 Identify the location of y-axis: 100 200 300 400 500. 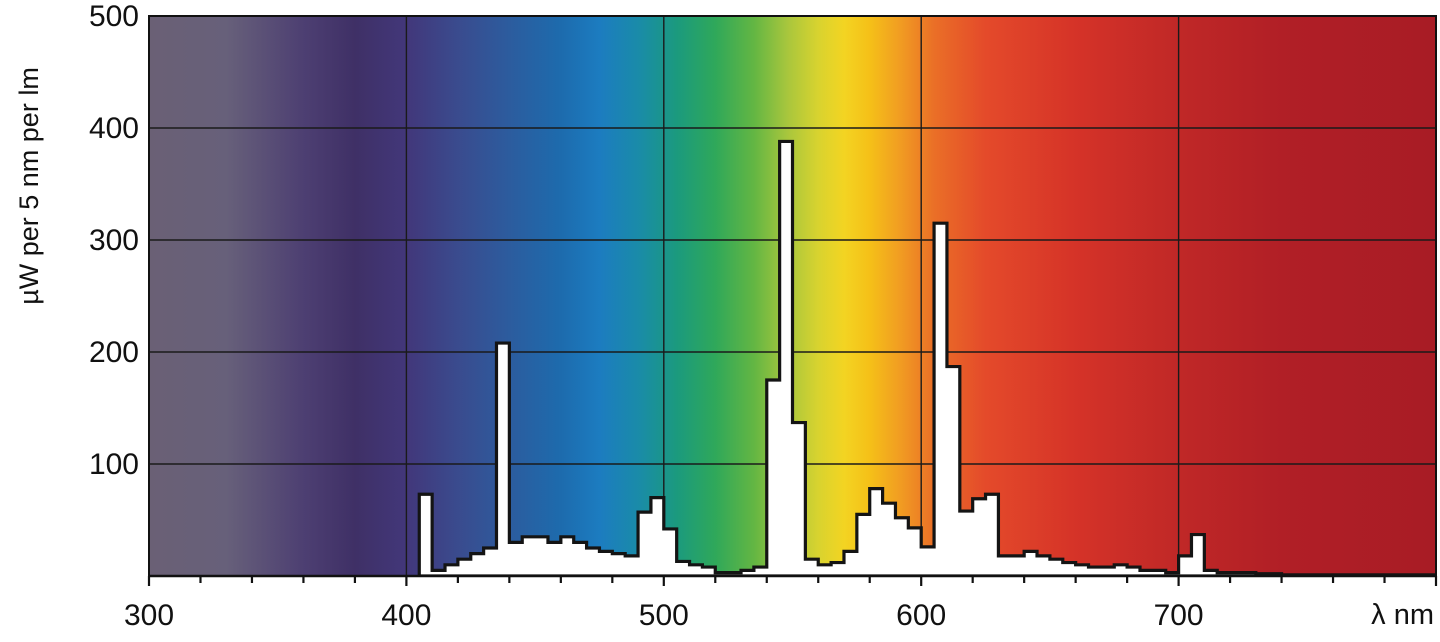
(114, 240).